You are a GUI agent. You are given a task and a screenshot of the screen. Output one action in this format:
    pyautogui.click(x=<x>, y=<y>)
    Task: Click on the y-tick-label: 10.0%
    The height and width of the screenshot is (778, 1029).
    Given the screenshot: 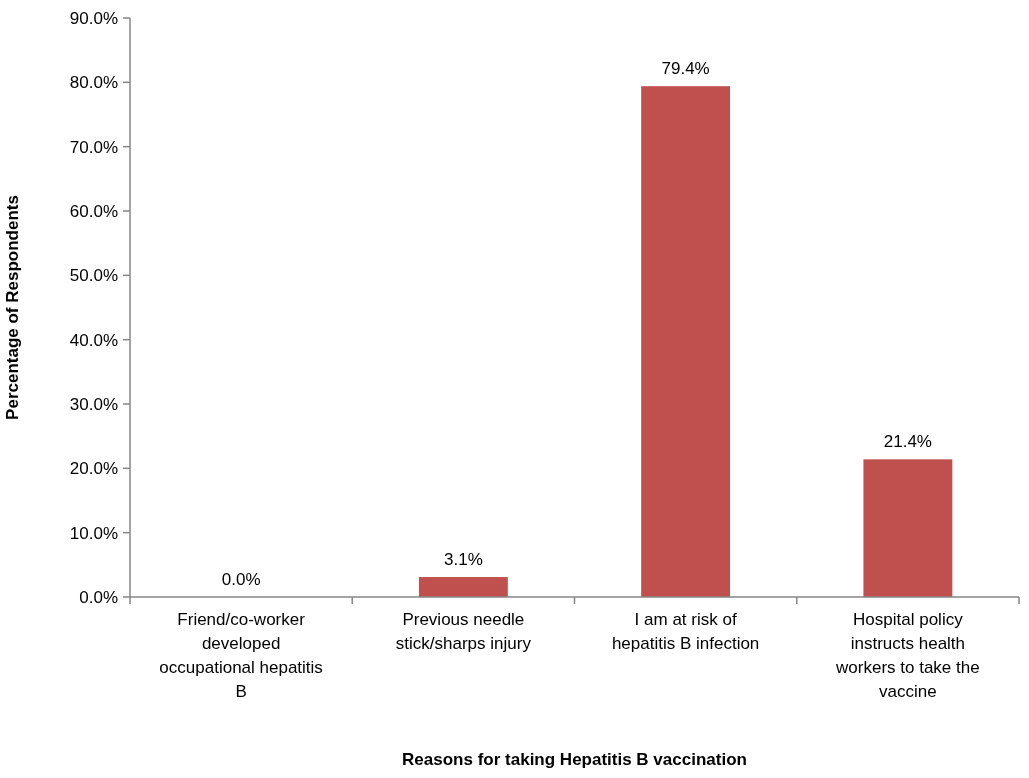 What is the action you would take?
    pyautogui.click(x=93, y=533)
    